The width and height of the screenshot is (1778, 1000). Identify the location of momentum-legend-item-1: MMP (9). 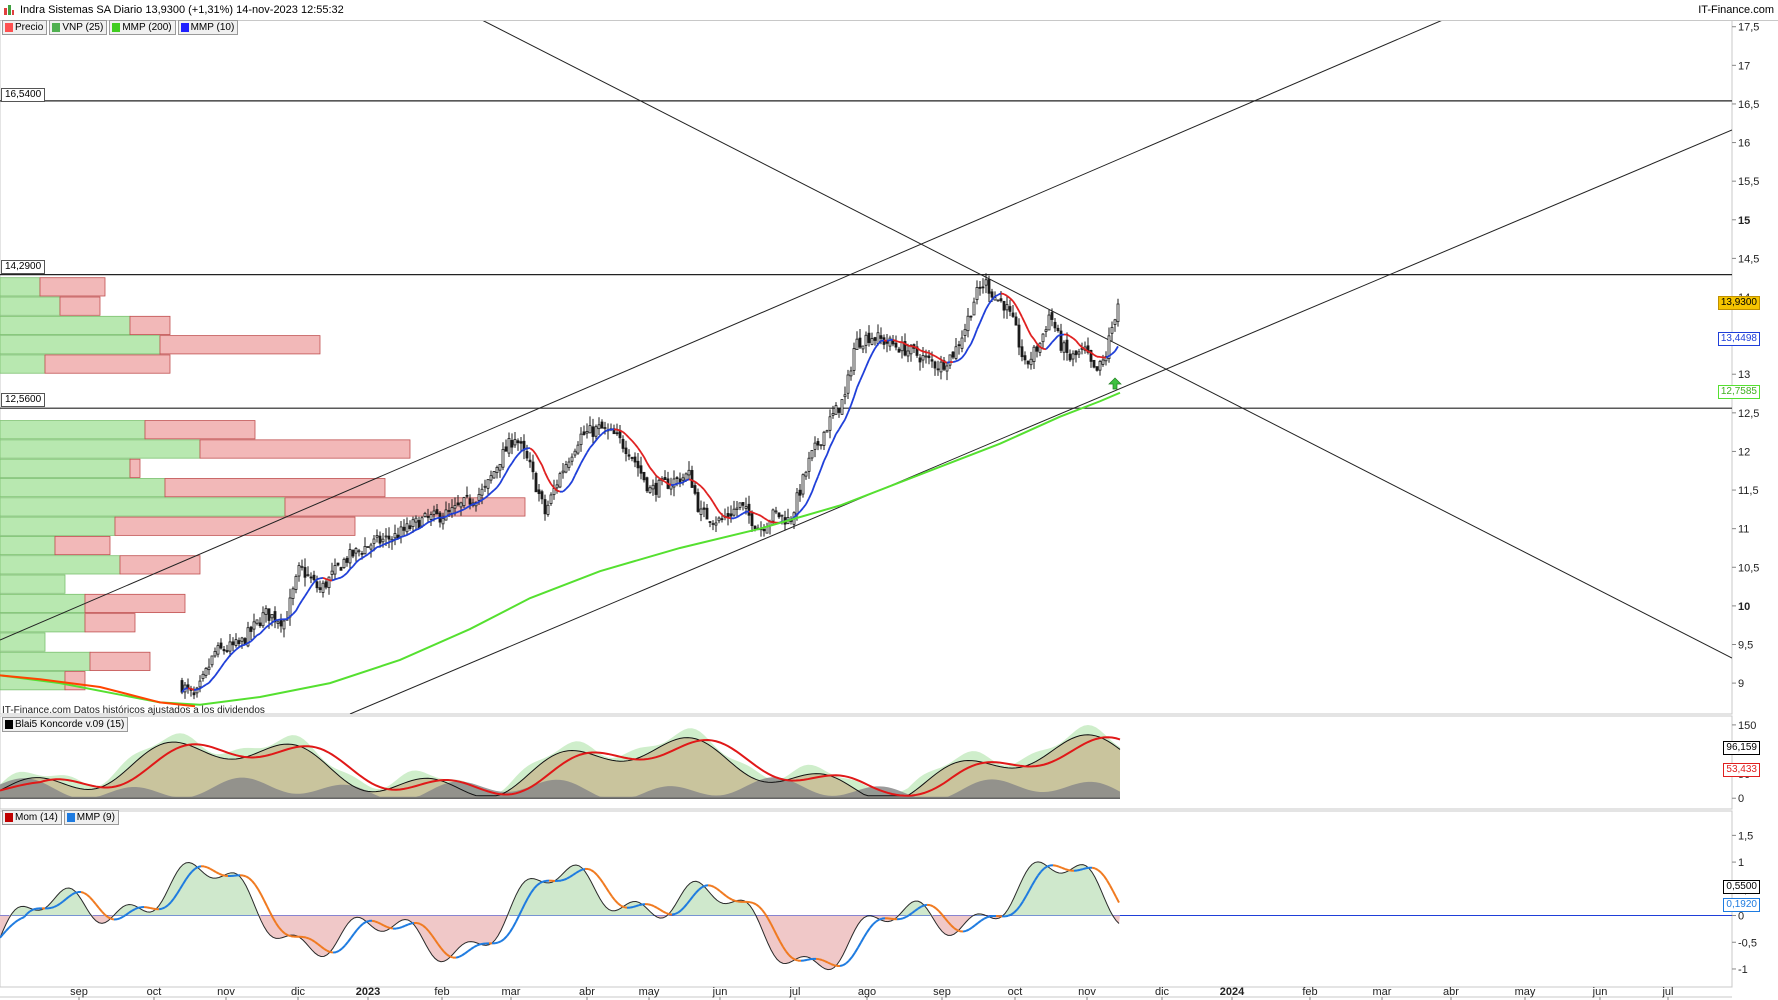
(91, 817).